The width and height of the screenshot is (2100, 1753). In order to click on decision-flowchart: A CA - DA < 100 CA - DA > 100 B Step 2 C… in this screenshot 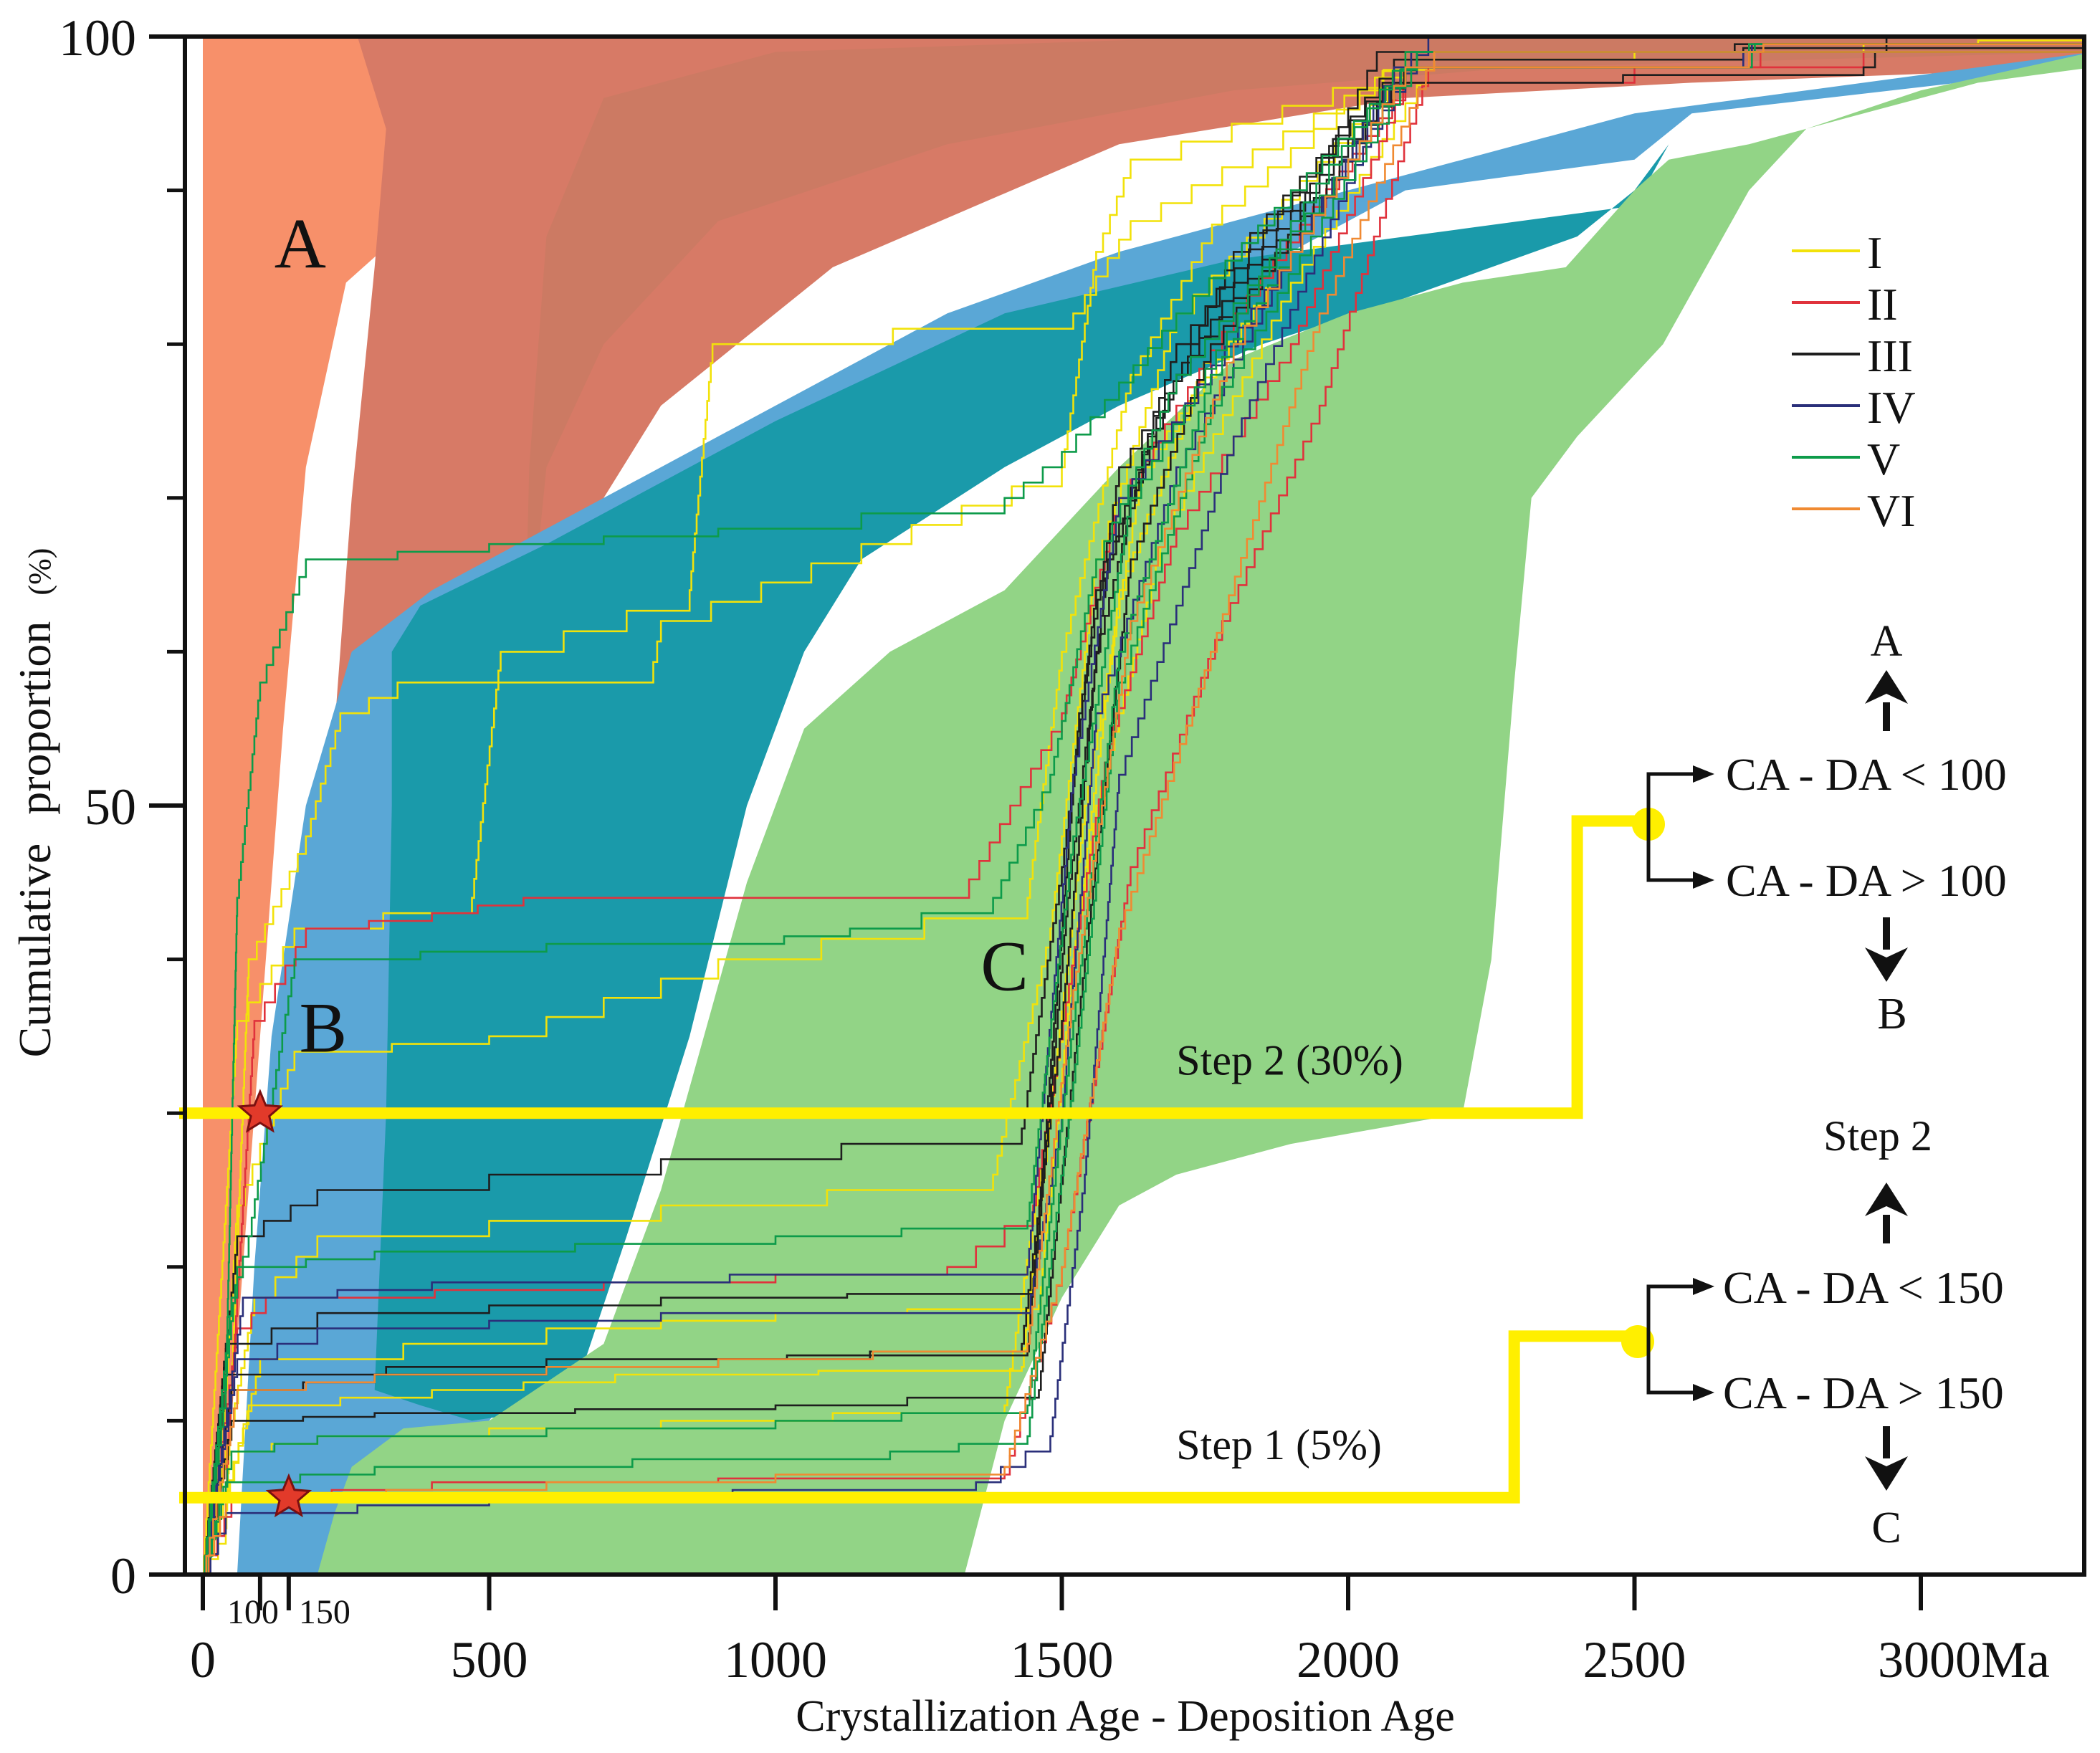, I will do `click(1814, 1084)`.